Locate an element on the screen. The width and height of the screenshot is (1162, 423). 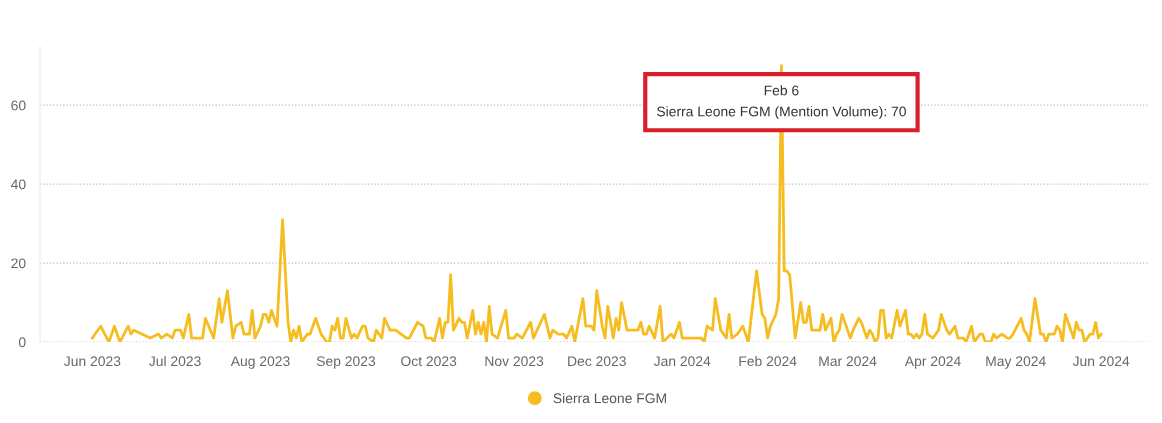
y-tick-label: 20 is located at coordinates (18, 263).